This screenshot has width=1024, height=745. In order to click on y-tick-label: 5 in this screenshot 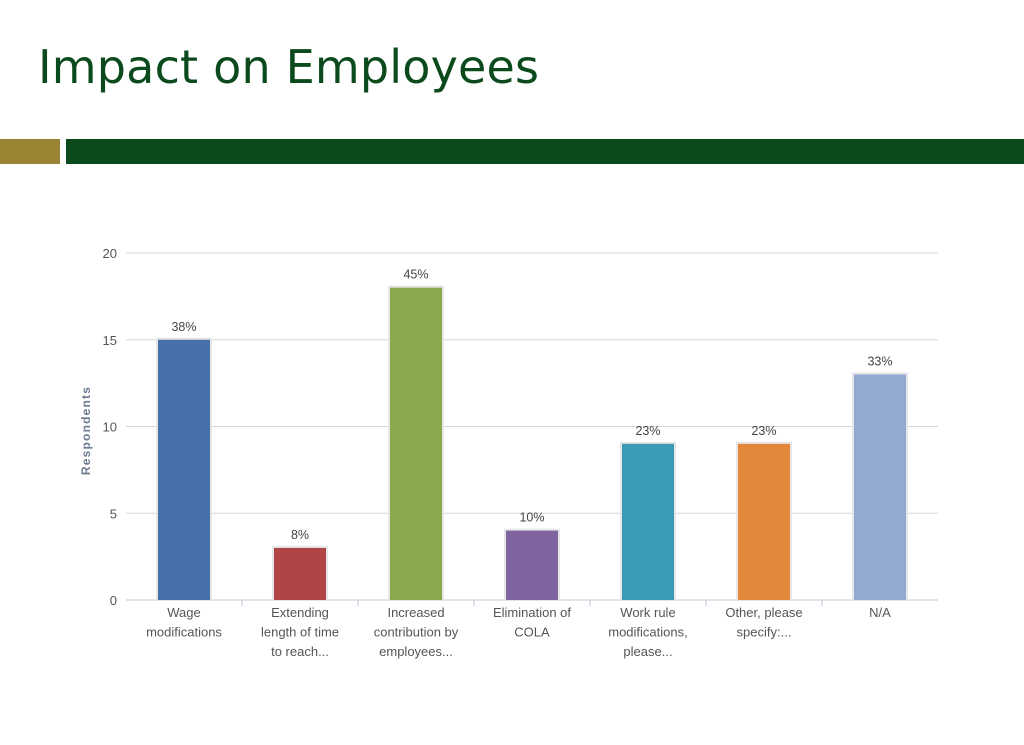, I will do `click(113, 513)`.